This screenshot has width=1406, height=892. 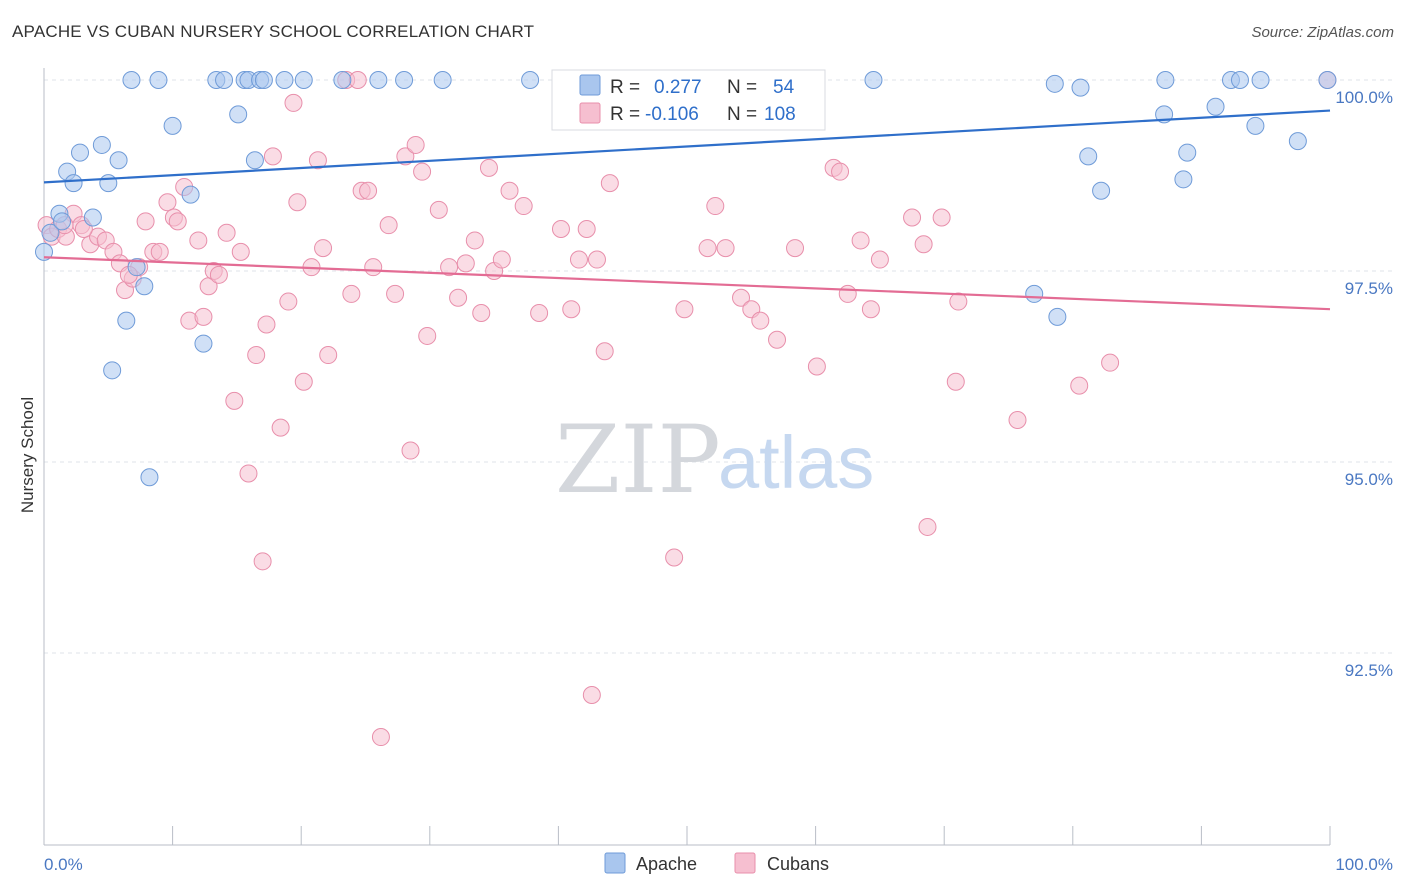 What do you see at coordinates (666, 864) in the screenshot?
I see `apache-series-label: Apache` at bounding box center [666, 864].